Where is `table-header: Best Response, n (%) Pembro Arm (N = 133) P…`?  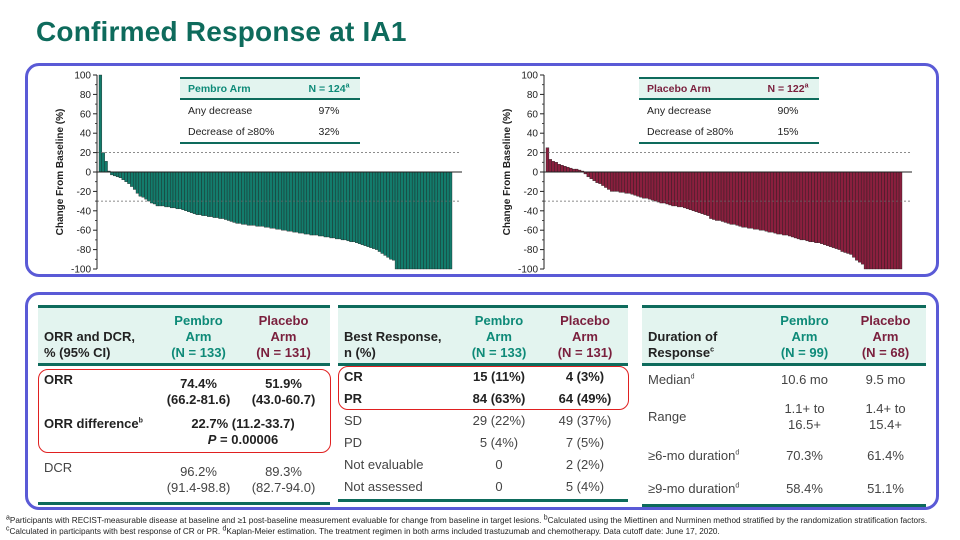 table-header: Best Response, n (%) Pembro Arm (N = 133) P… is located at coordinates (483, 337).